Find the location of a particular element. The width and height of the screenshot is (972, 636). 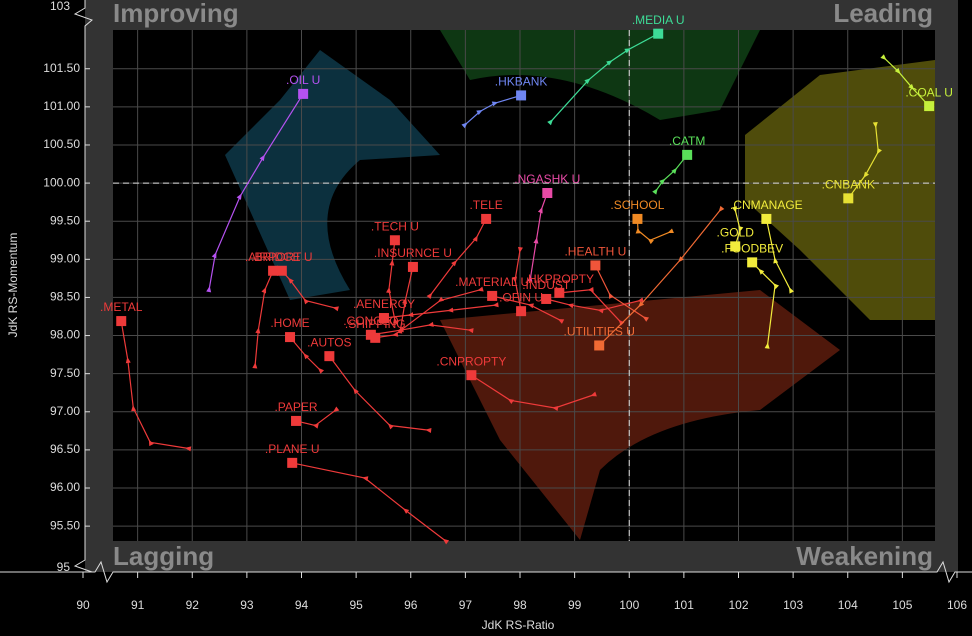

series-label: .TECH U is located at coordinates (395, 226).